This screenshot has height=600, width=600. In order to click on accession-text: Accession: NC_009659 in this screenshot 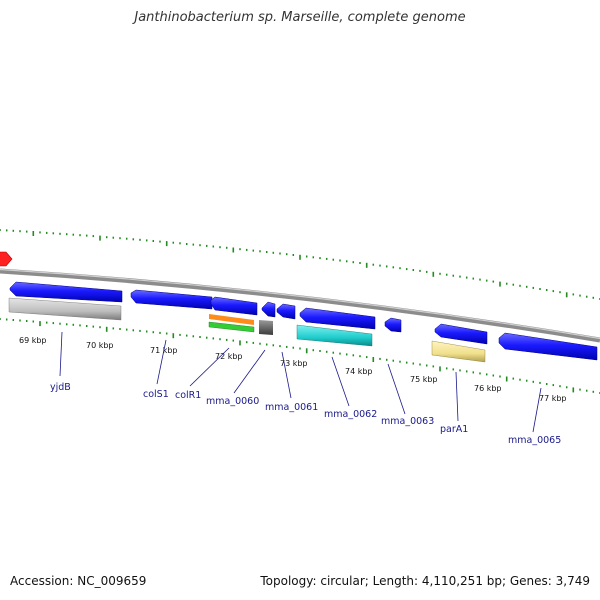, I will do `click(78, 581)`.